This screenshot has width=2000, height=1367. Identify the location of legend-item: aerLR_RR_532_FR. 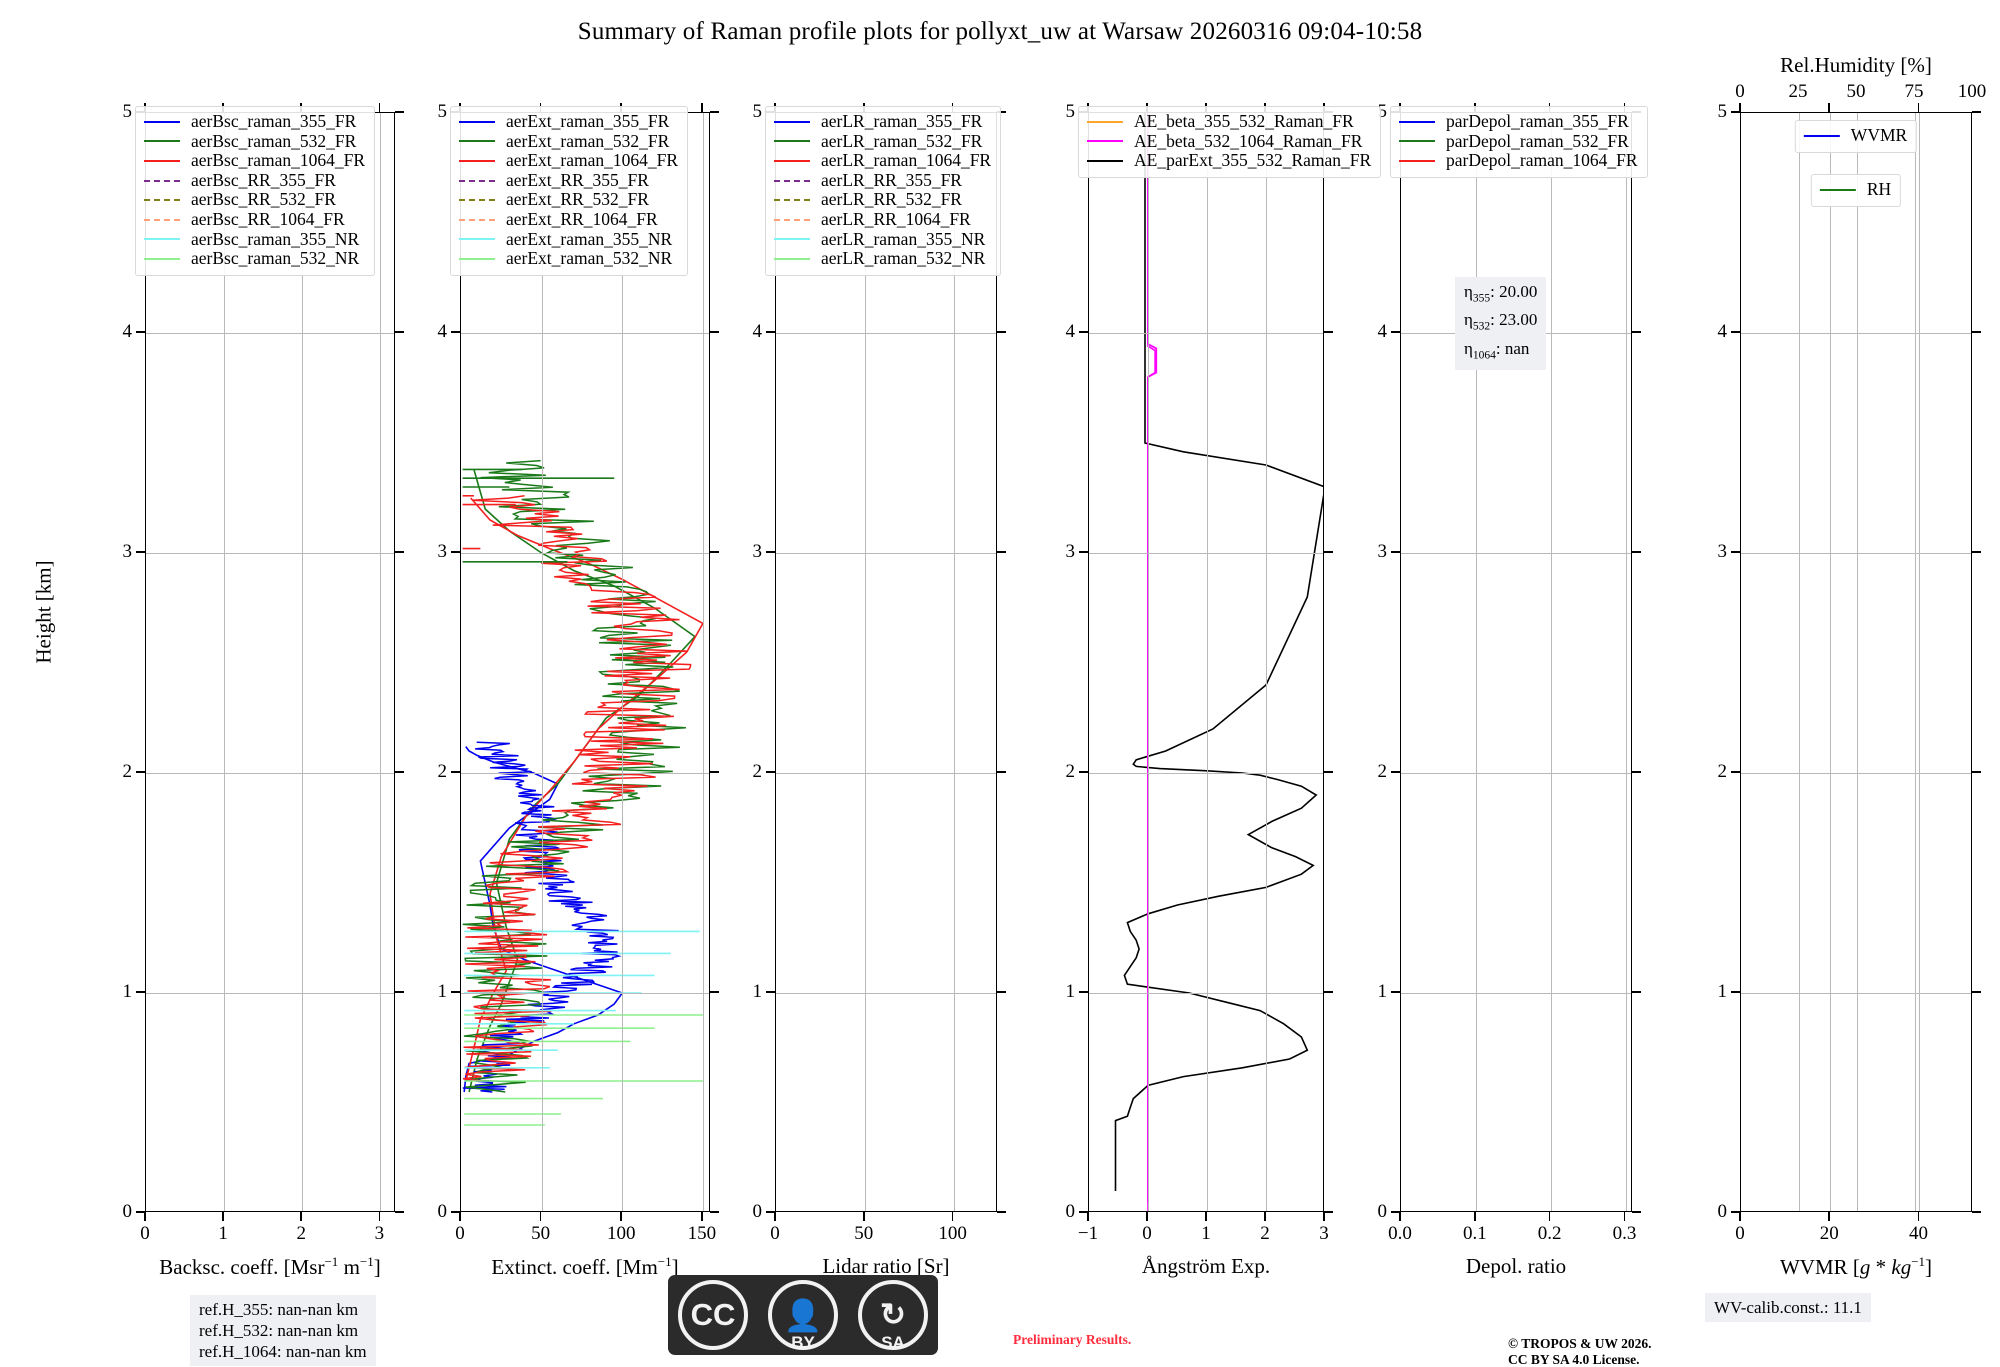
(882, 200).